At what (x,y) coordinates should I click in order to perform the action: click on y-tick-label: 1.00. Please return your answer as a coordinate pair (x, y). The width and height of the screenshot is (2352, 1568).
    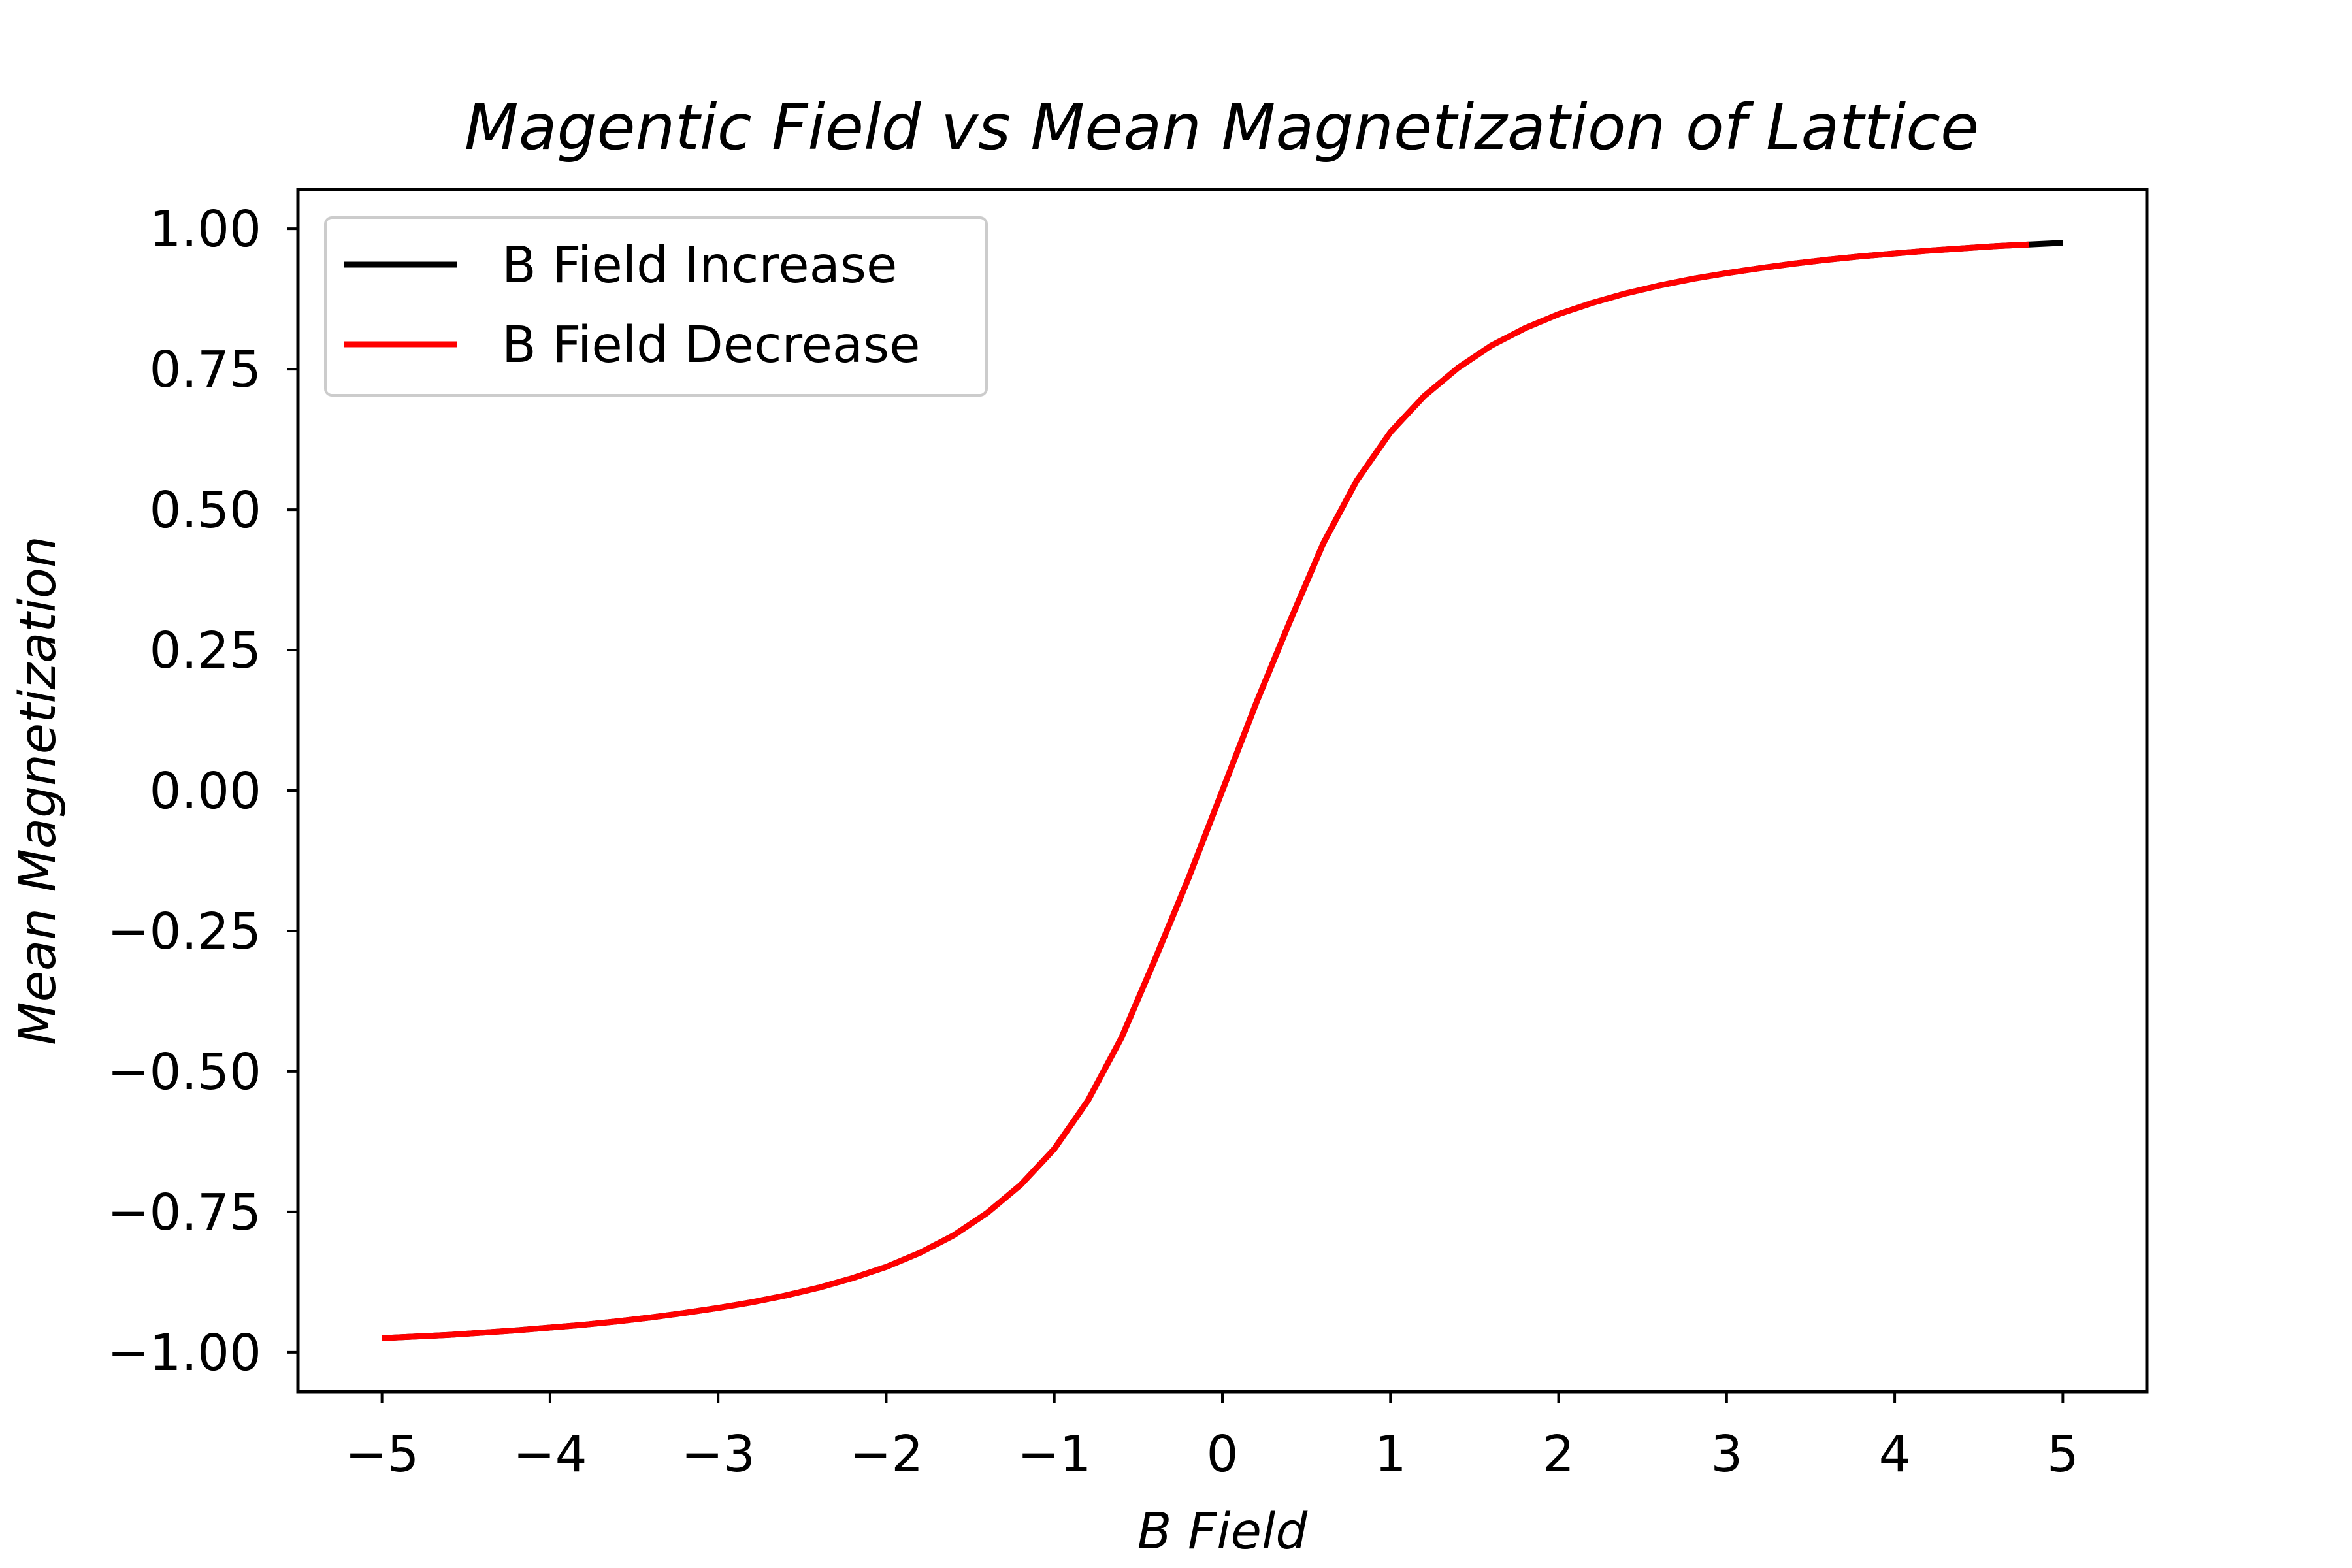
    Looking at the image, I should click on (205, 230).